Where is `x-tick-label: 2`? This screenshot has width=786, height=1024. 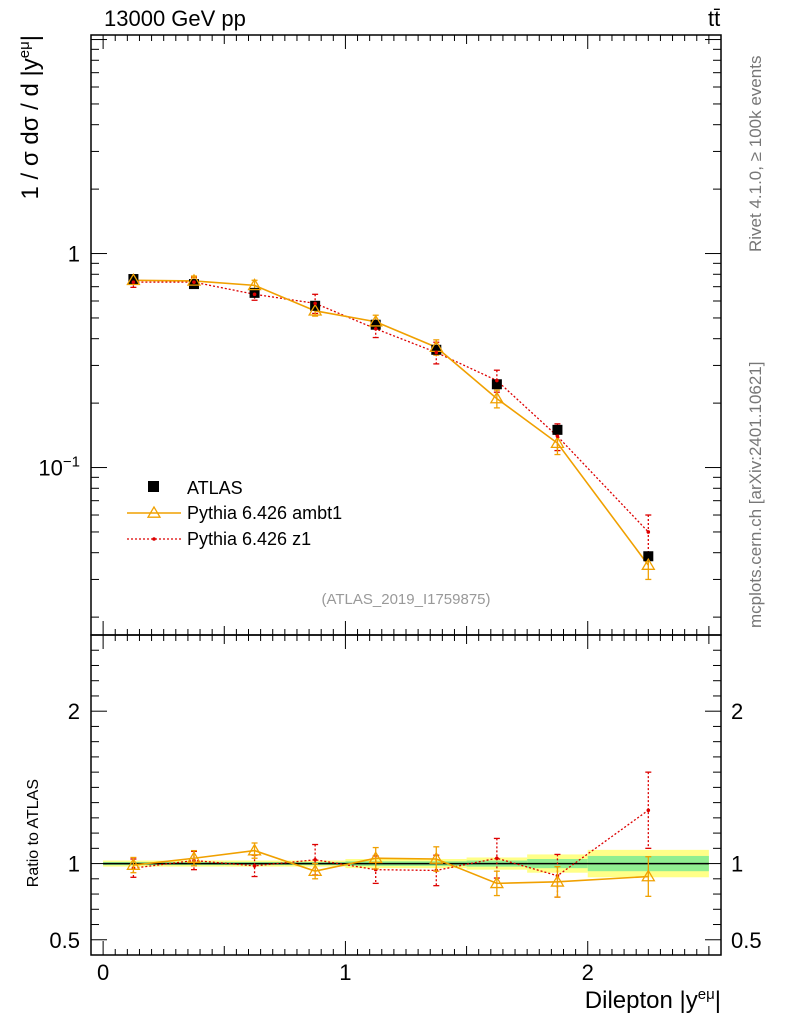
x-tick-label: 2 is located at coordinates (588, 972).